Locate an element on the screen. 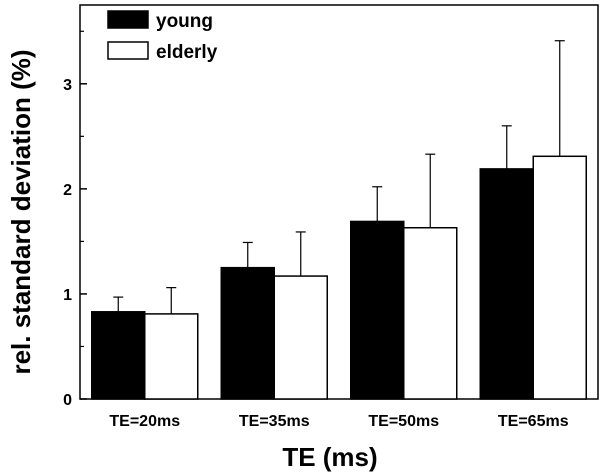  y-tick-label: 2 is located at coordinates (67, 190).